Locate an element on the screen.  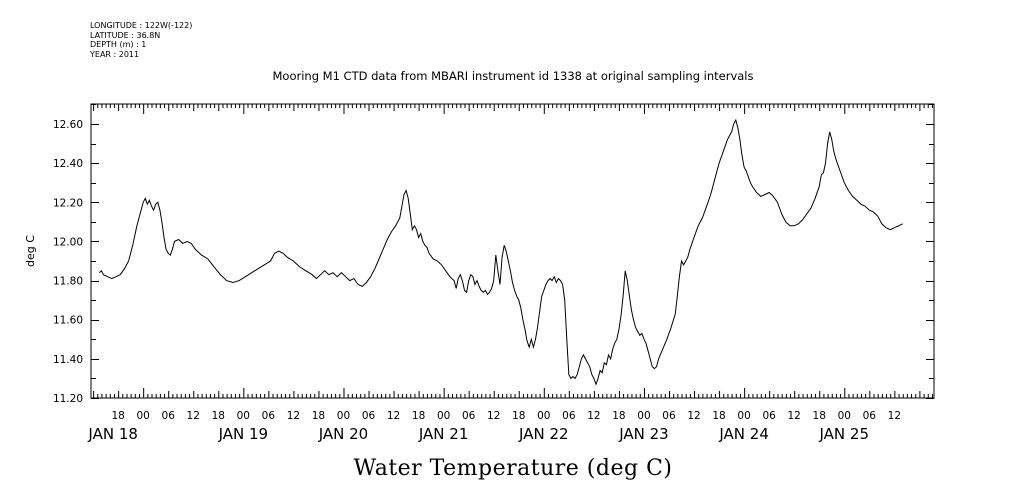
y-axis-label: deg C is located at coordinates (30, 251).